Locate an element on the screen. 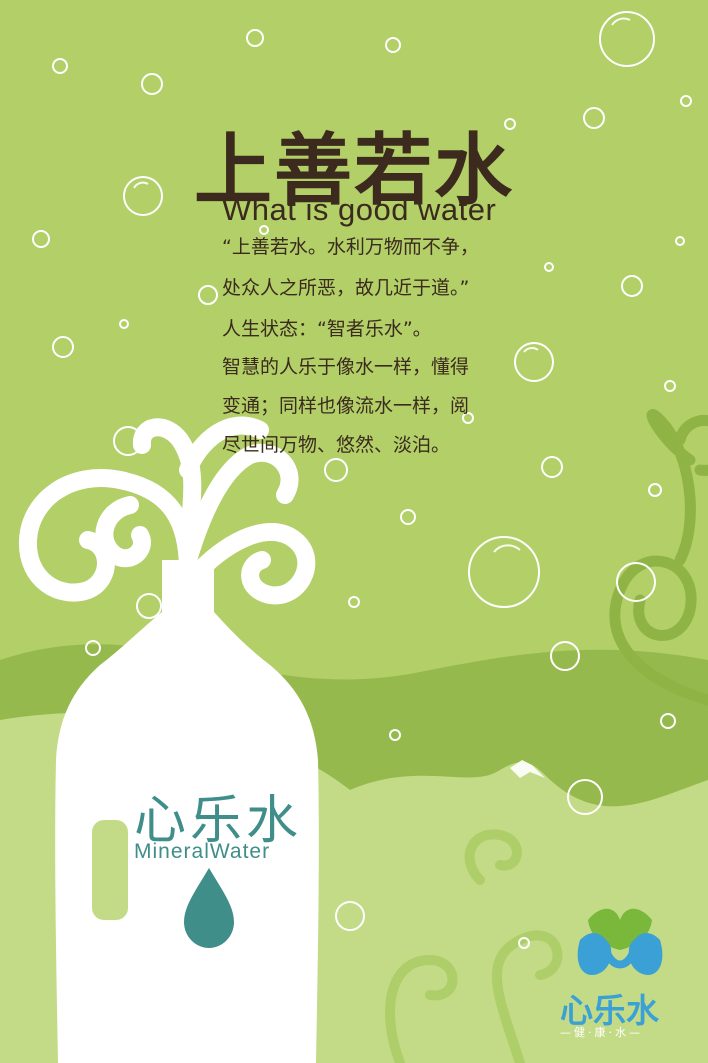 The width and height of the screenshot is (708, 1063). bottle-brand-name: 心乐水 is located at coordinates (218, 821).